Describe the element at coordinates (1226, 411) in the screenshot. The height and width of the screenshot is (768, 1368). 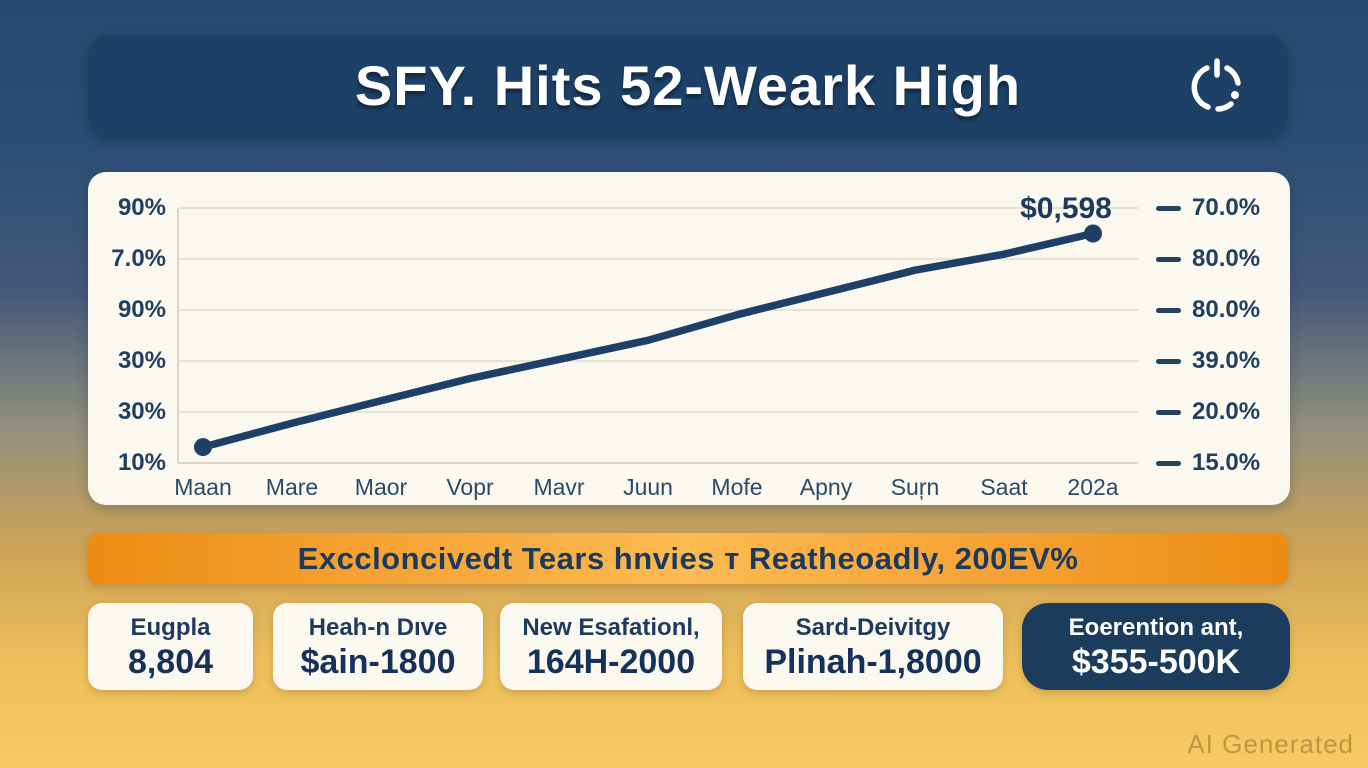
I see `y-axis-right-tick: 20.0%` at that location.